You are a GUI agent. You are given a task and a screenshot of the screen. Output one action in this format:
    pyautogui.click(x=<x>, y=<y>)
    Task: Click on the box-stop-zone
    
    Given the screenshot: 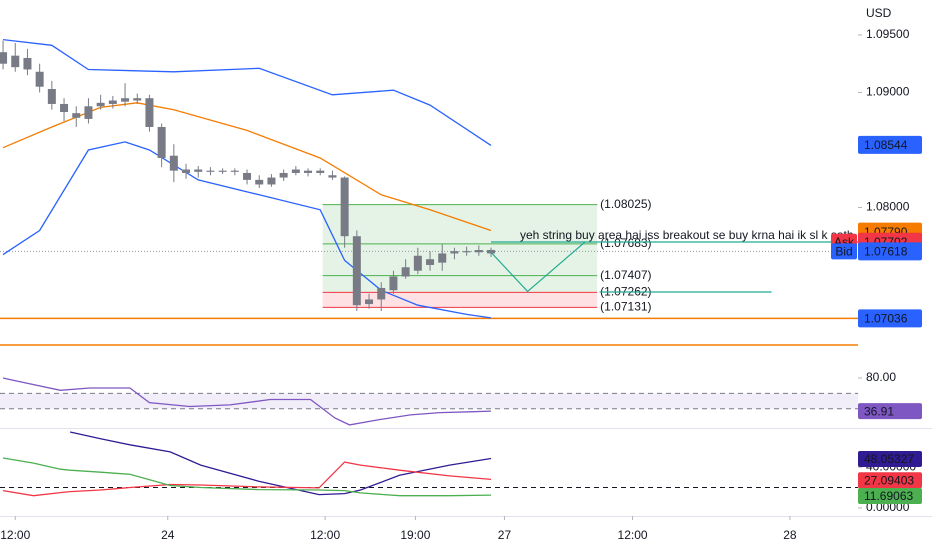 What is the action you would take?
    pyautogui.click(x=460, y=300)
    